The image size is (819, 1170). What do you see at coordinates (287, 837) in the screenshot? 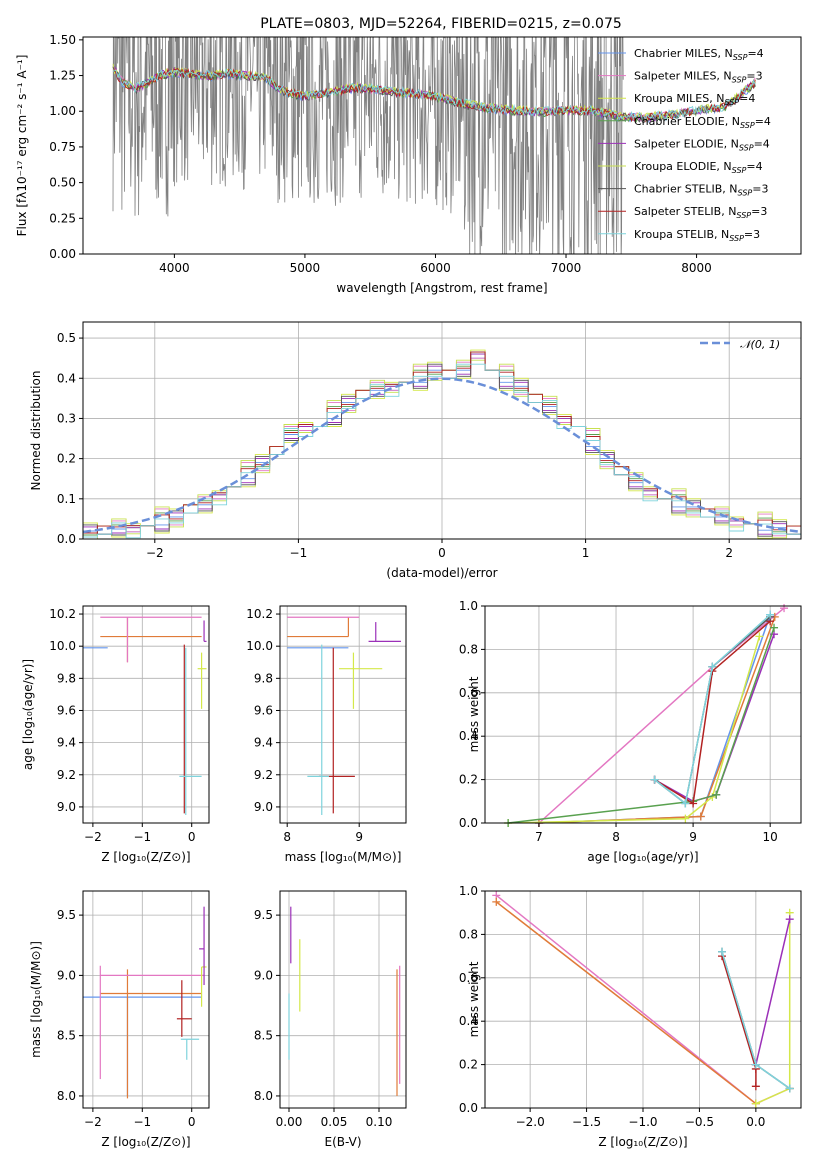
I see `x-tick-label: 8` at bounding box center [287, 837].